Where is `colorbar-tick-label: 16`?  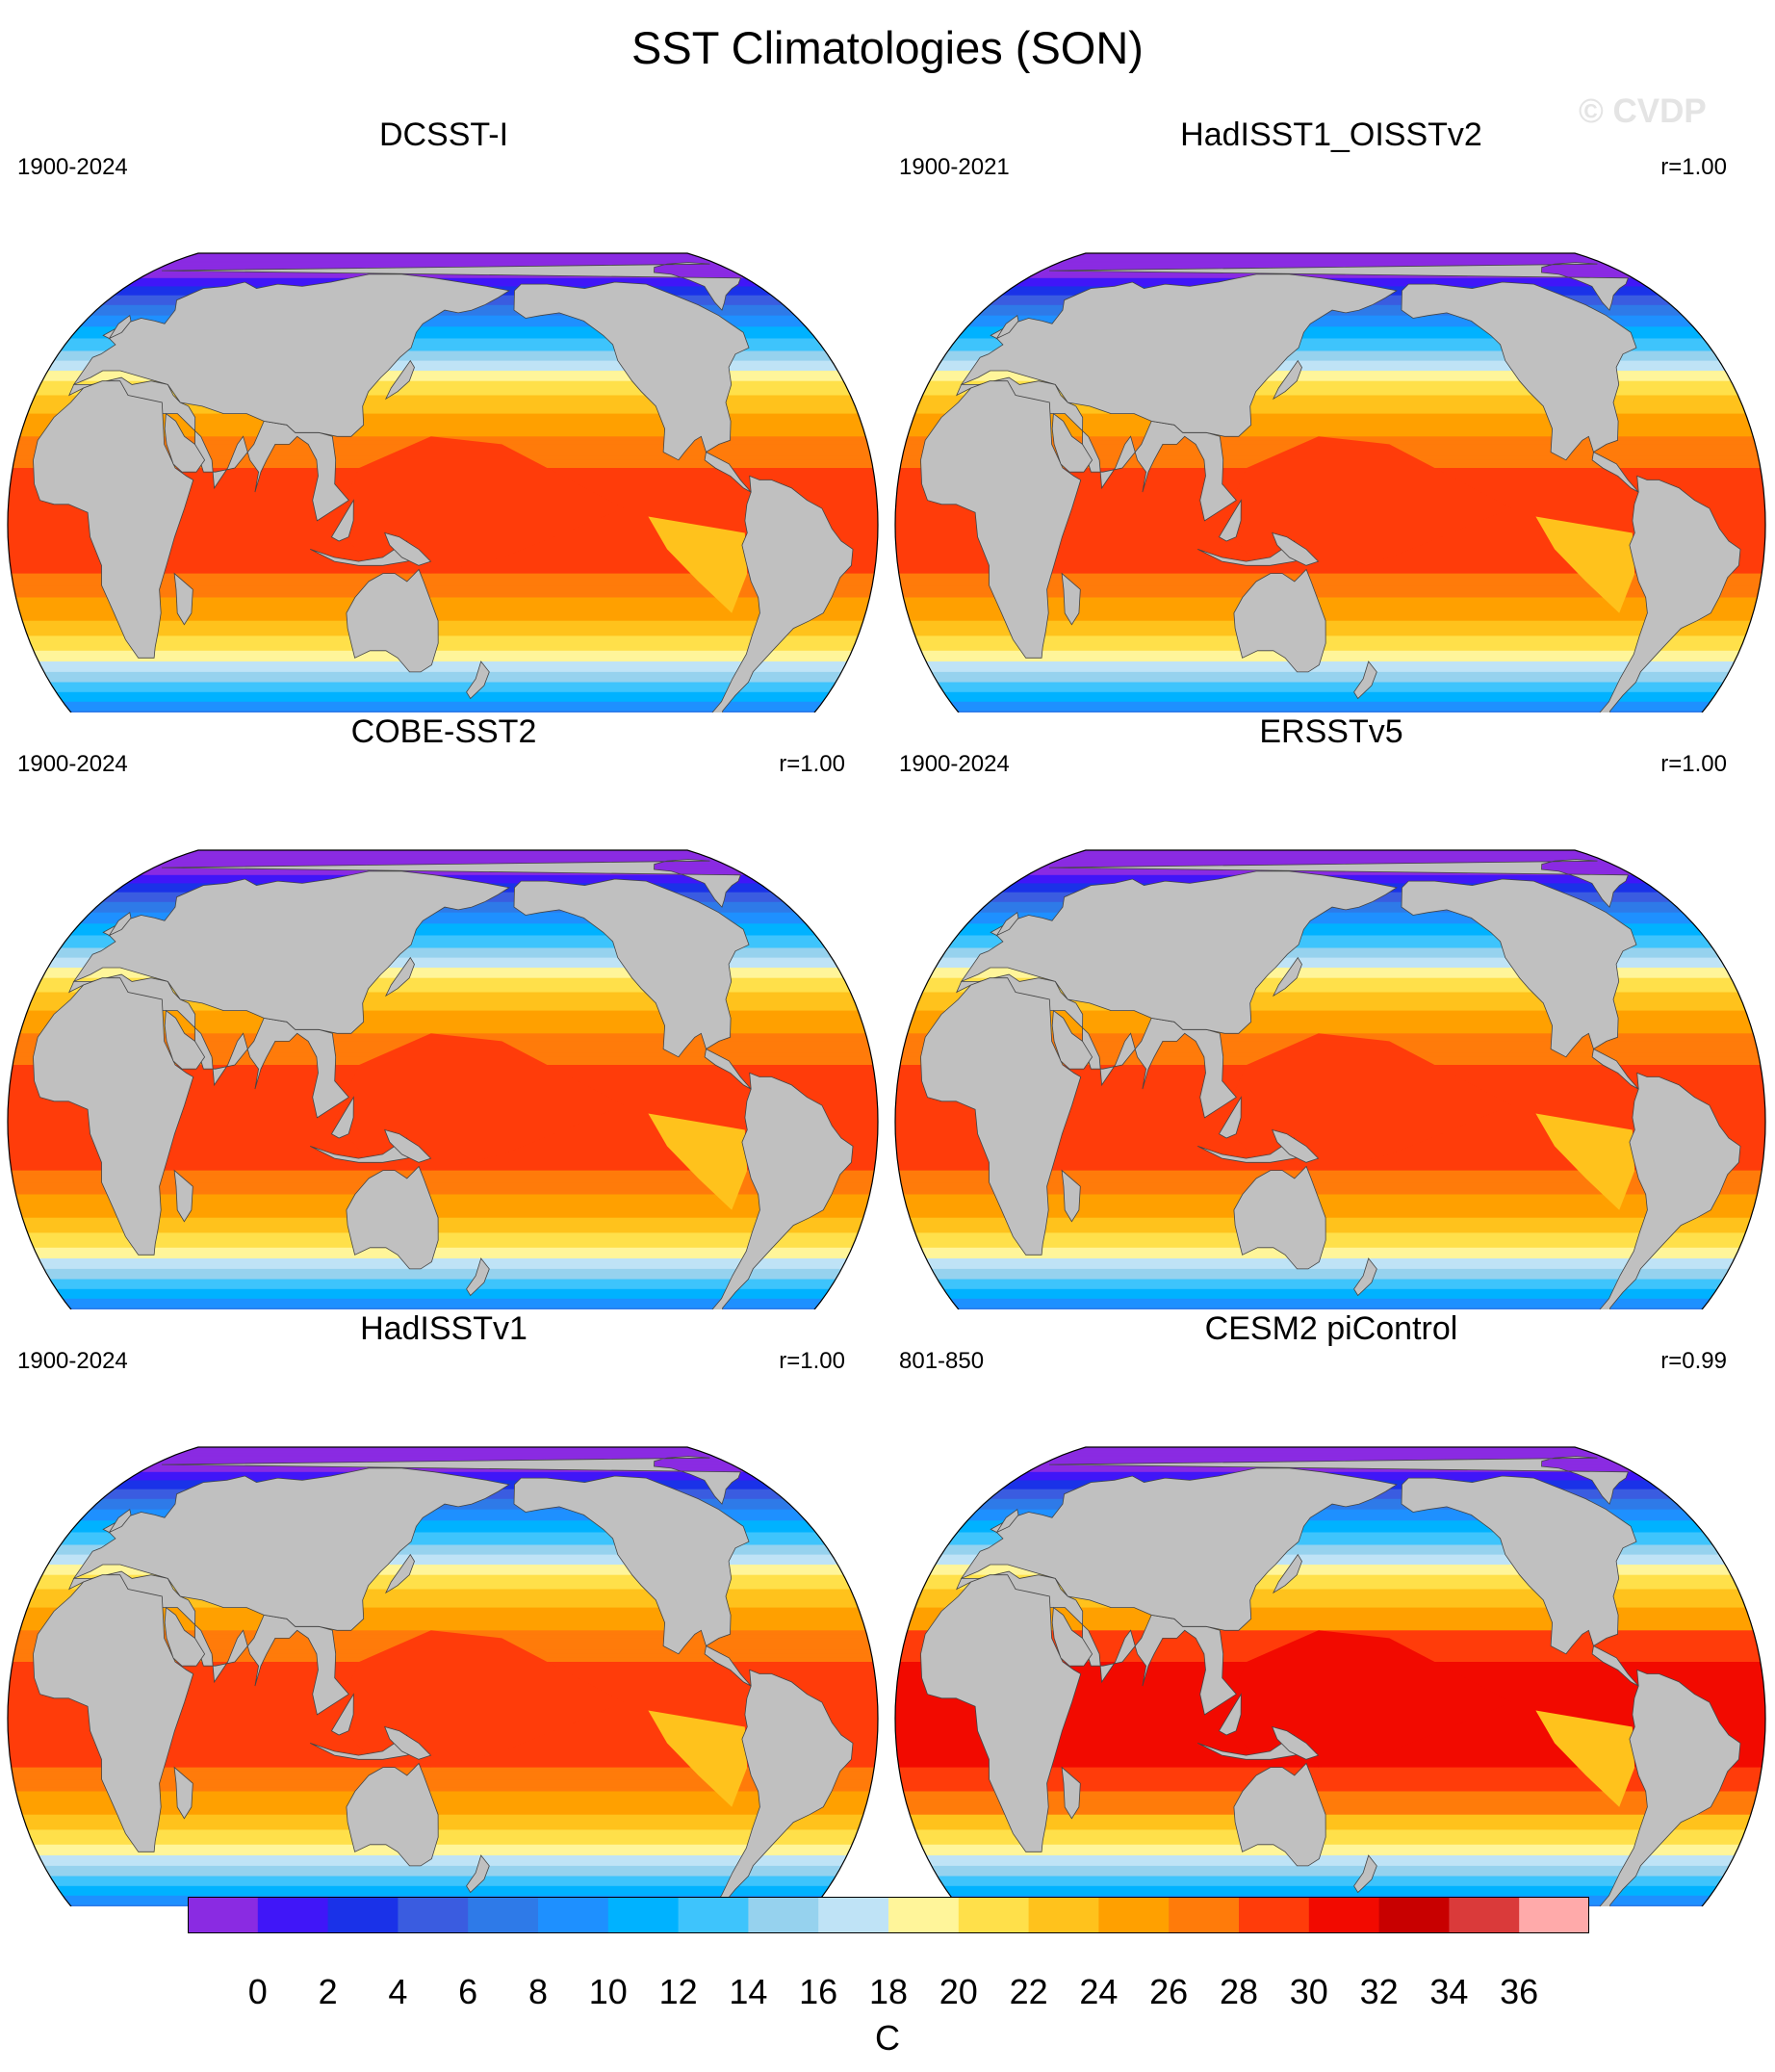
colorbar-tick-label: 16 is located at coordinates (819, 1991).